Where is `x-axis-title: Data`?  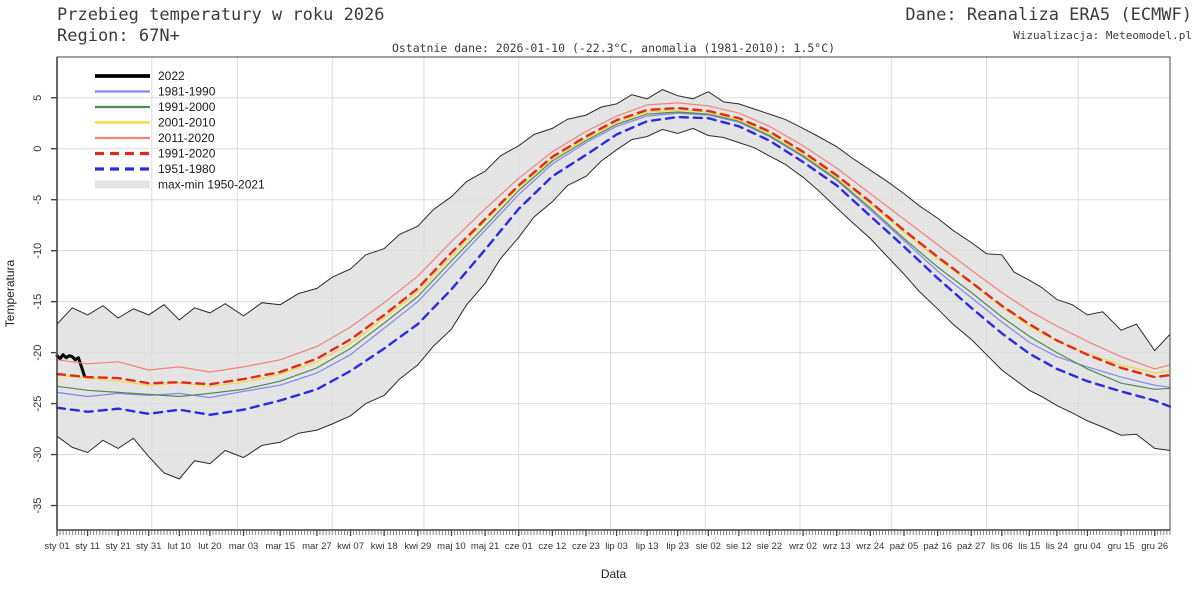
x-axis-title: Data is located at coordinates (614, 574).